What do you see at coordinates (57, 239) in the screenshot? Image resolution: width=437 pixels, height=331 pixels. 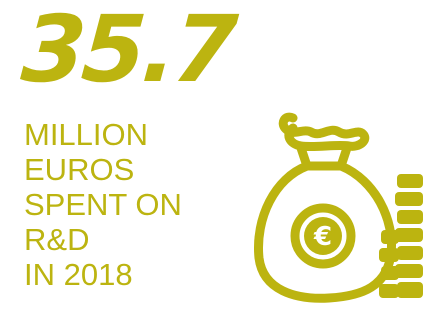 I see `caption-line: R&D` at bounding box center [57, 239].